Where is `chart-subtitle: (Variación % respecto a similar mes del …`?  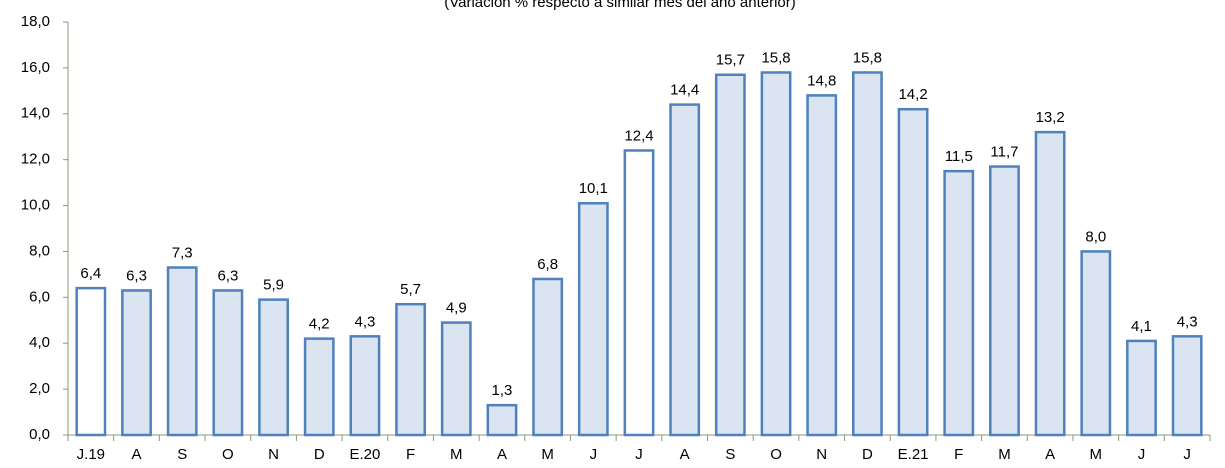
chart-subtitle: (Variación % respecto a similar mes del … is located at coordinates (620, 5).